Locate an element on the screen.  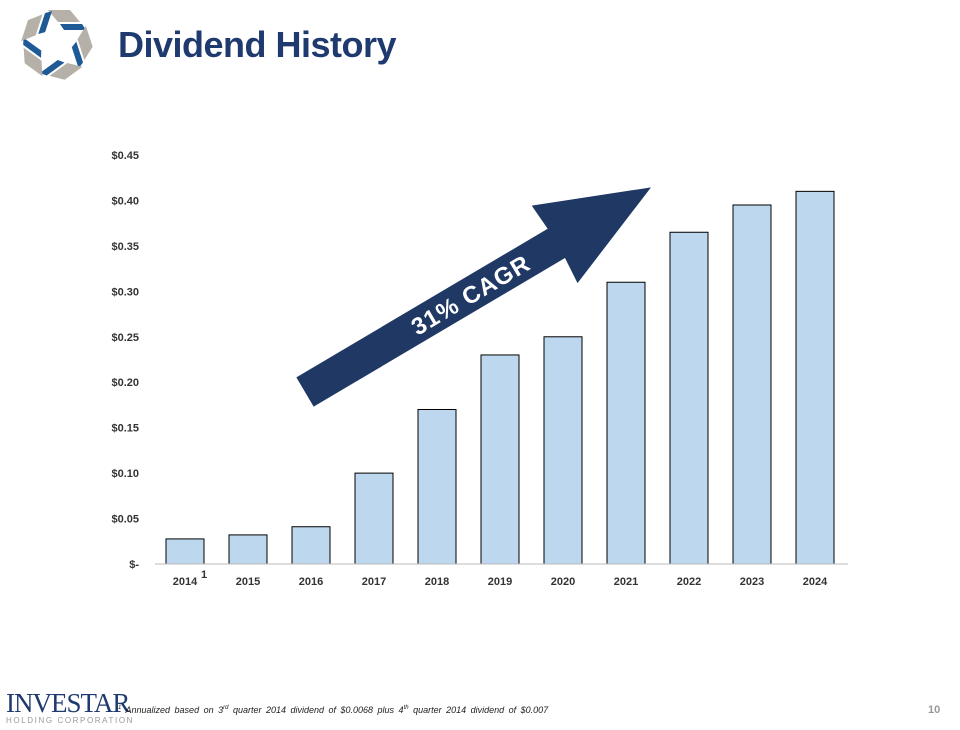
bar-2017 is located at coordinates (374, 518).